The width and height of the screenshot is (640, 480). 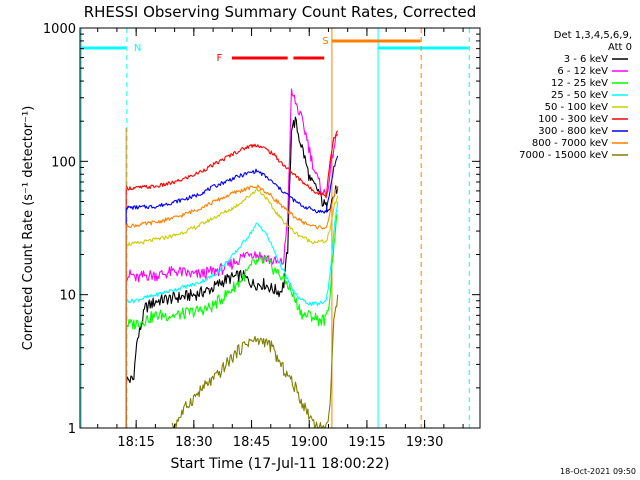 What do you see at coordinates (598, 471) in the screenshot?
I see `timestamp: 18-Oct-2021 09:50` at bounding box center [598, 471].